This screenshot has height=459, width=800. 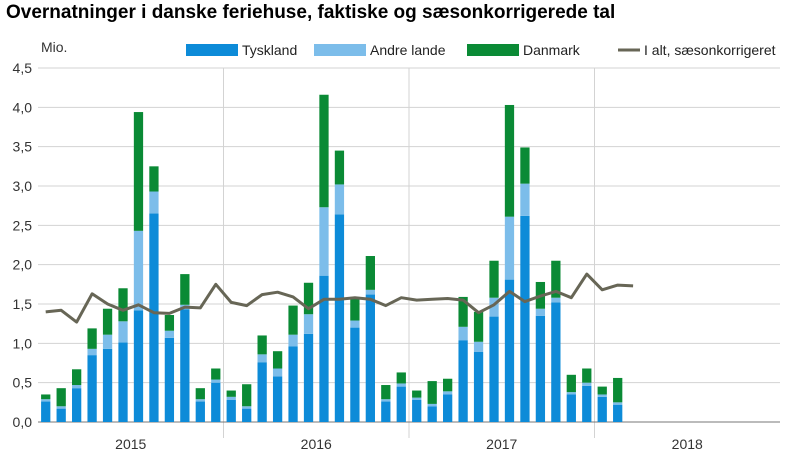 What do you see at coordinates (54, 47) in the screenshot?
I see `y-axis-unit-label: Mio.` at bounding box center [54, 47].